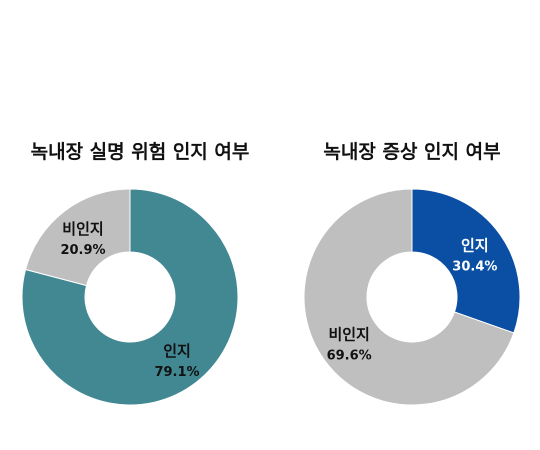 The image size is (540, 450). What do you see at coordinates (82, 250) in the screenshot?
I see `donut-0-slice-unaware-value: 20.9%` at bounding box center [82, 250].